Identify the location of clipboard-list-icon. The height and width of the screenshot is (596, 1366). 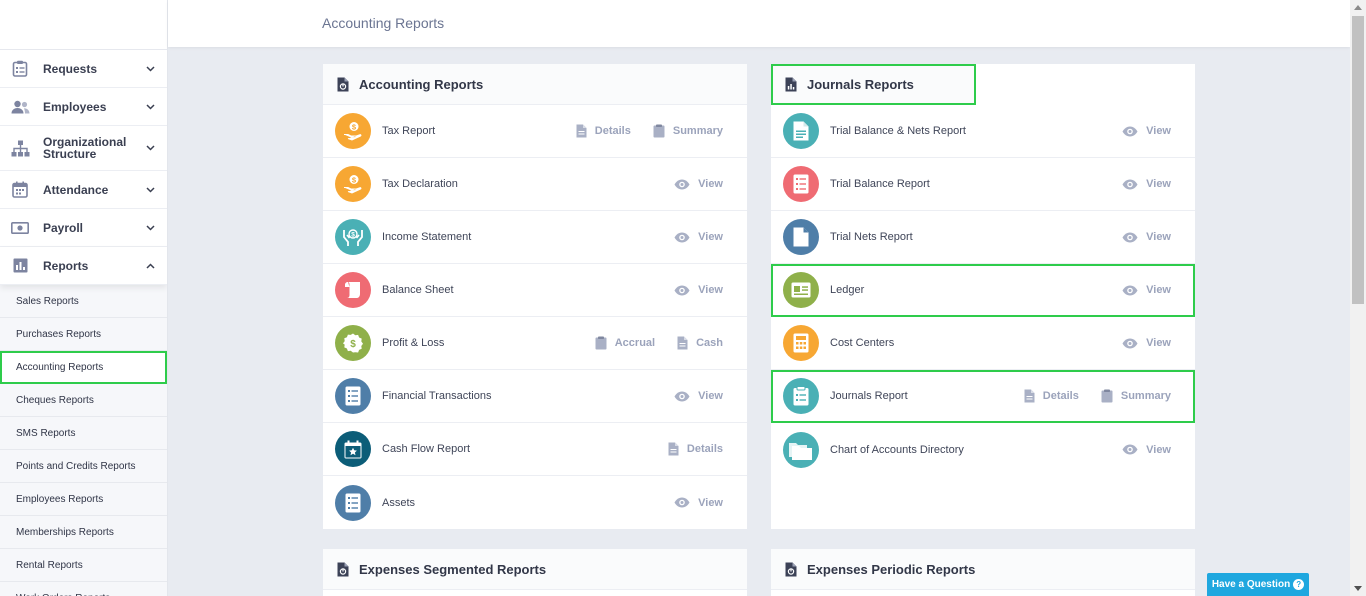
(801, 396).